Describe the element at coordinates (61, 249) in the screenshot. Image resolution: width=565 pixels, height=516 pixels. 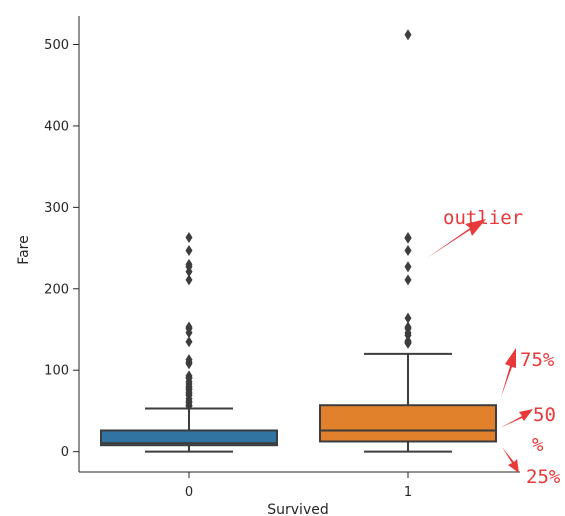
I see `y-axis-ticks: 0 100 200 300 400 500` at that location.